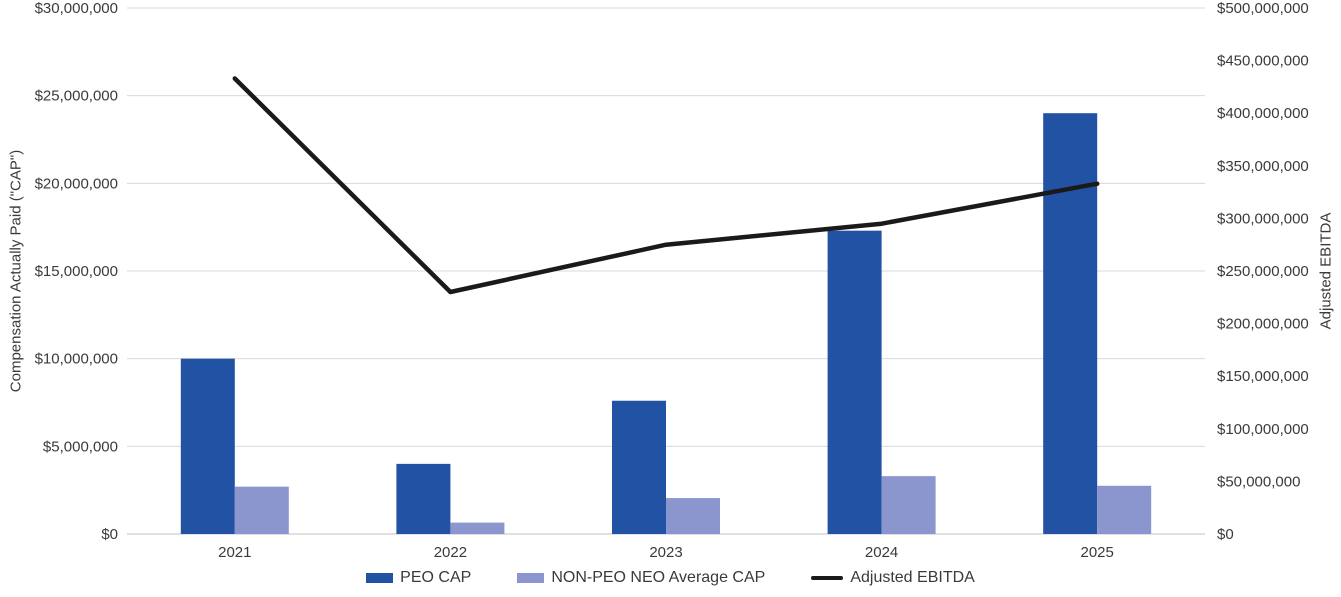  I want to click on left-axis-tick-label: $0, so click(109, 534).